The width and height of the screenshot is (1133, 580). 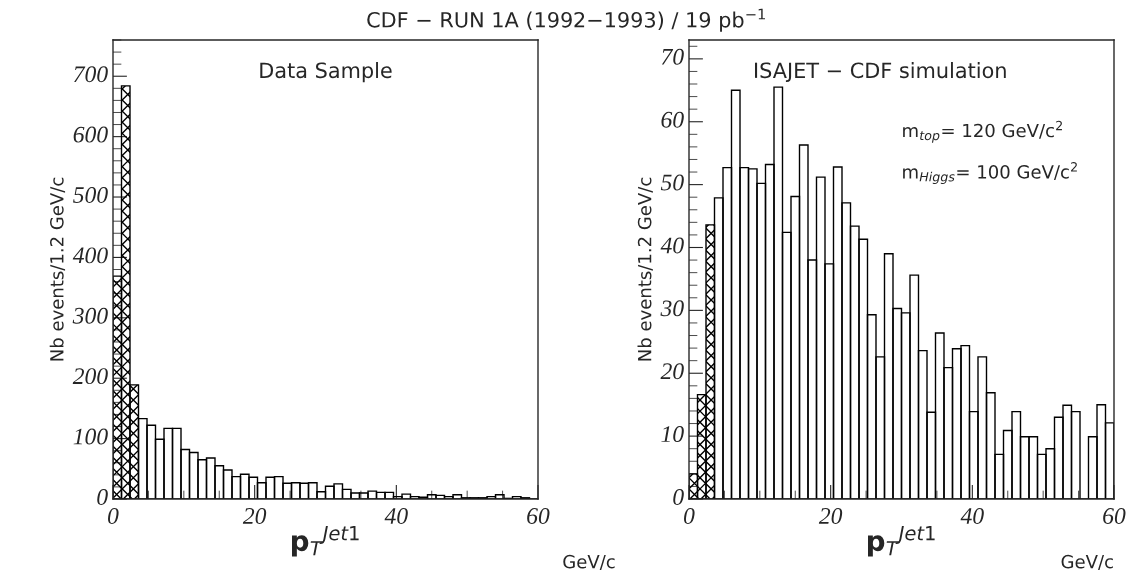 I want to click on annotation: ISAJET − CDF simulation, so click(x=880, y=72).